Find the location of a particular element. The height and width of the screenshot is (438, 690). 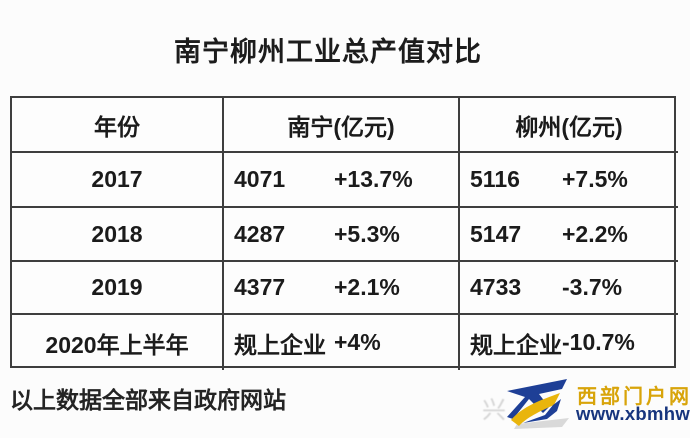

faint-stamp-mark: 兴 is located at coordinates (494, 410).